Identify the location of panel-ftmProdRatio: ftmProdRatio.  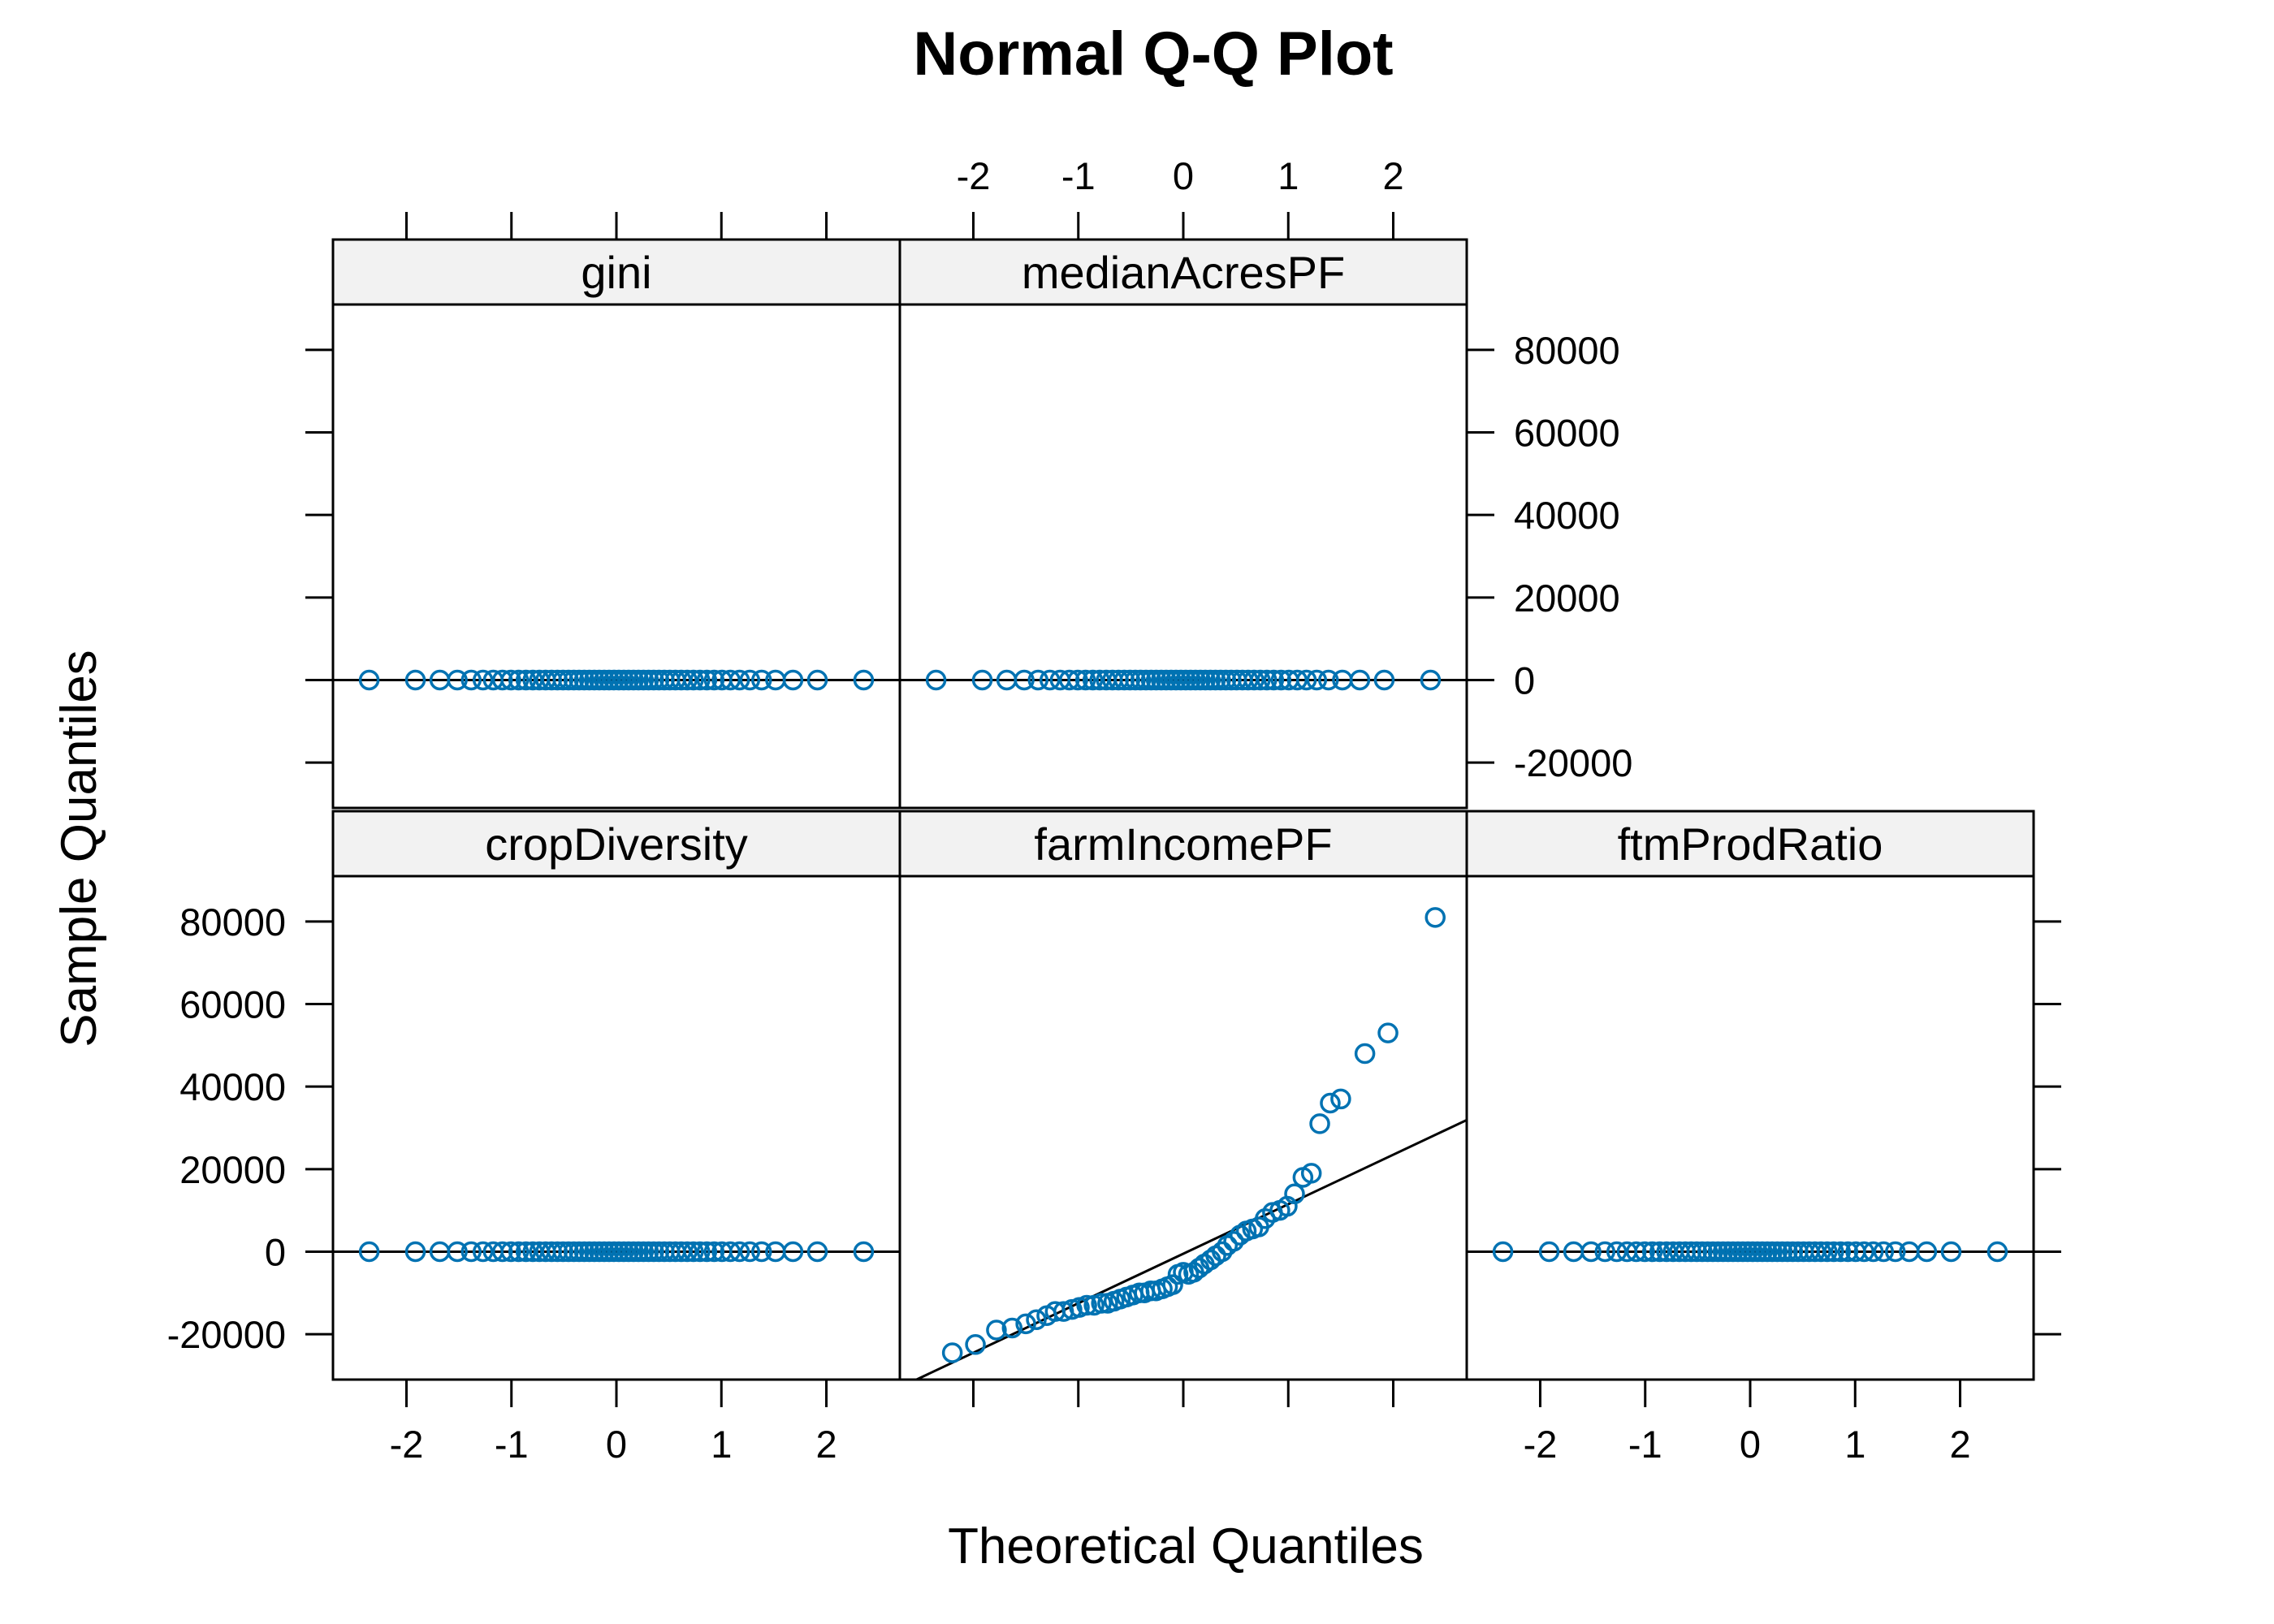
(1750, 1095).